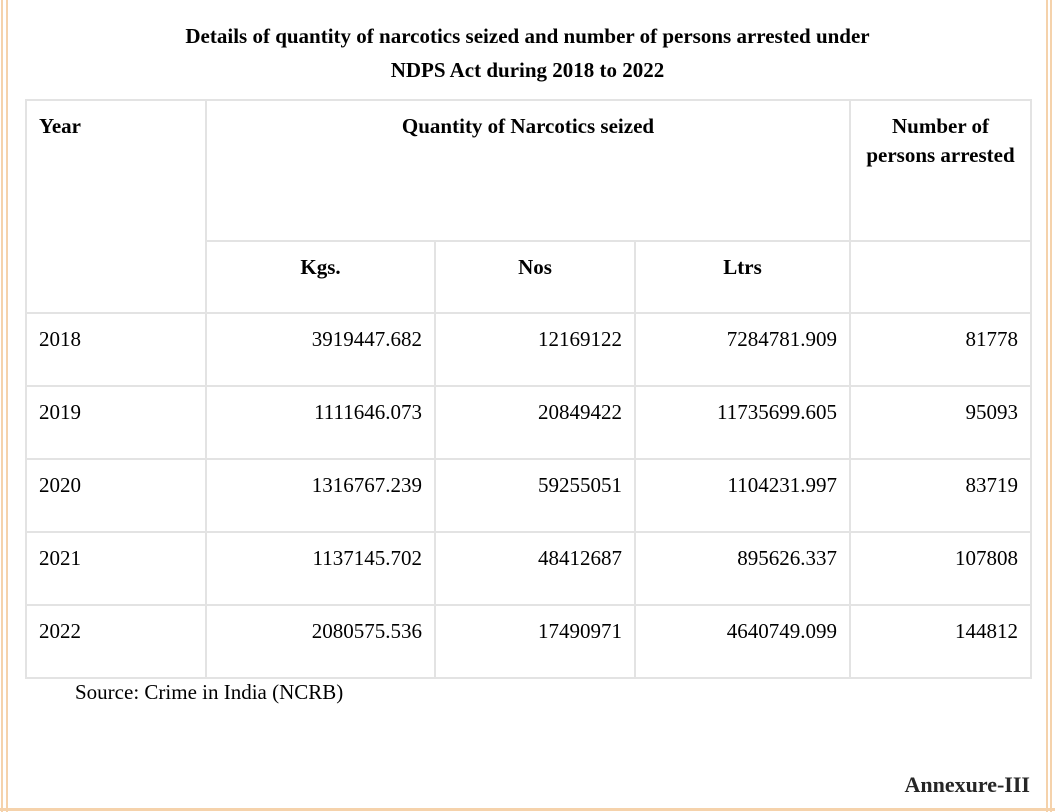  I want to click on header-unit-nos: Nos, so click(535, 277).